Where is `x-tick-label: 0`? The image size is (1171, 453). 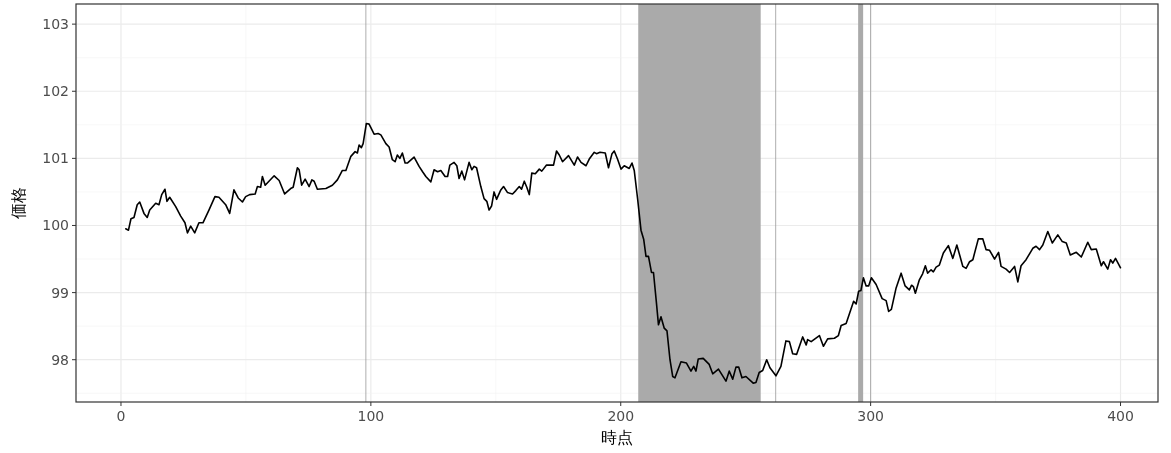
x-tick-label: 0 is located at coordinates (121, 416).